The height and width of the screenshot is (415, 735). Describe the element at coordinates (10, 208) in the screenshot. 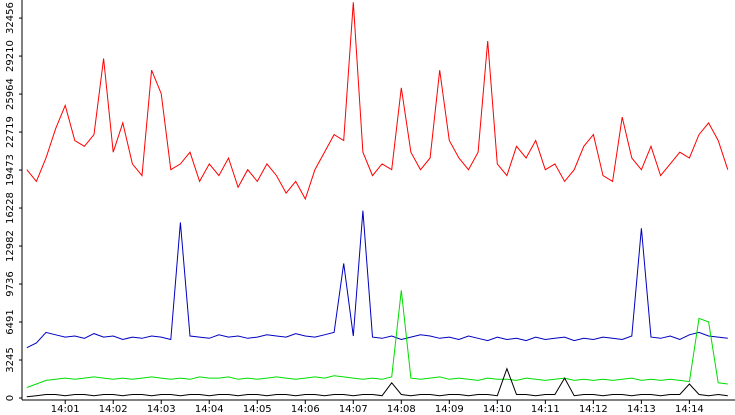

I see `y-tick-label: 16228` at that location.